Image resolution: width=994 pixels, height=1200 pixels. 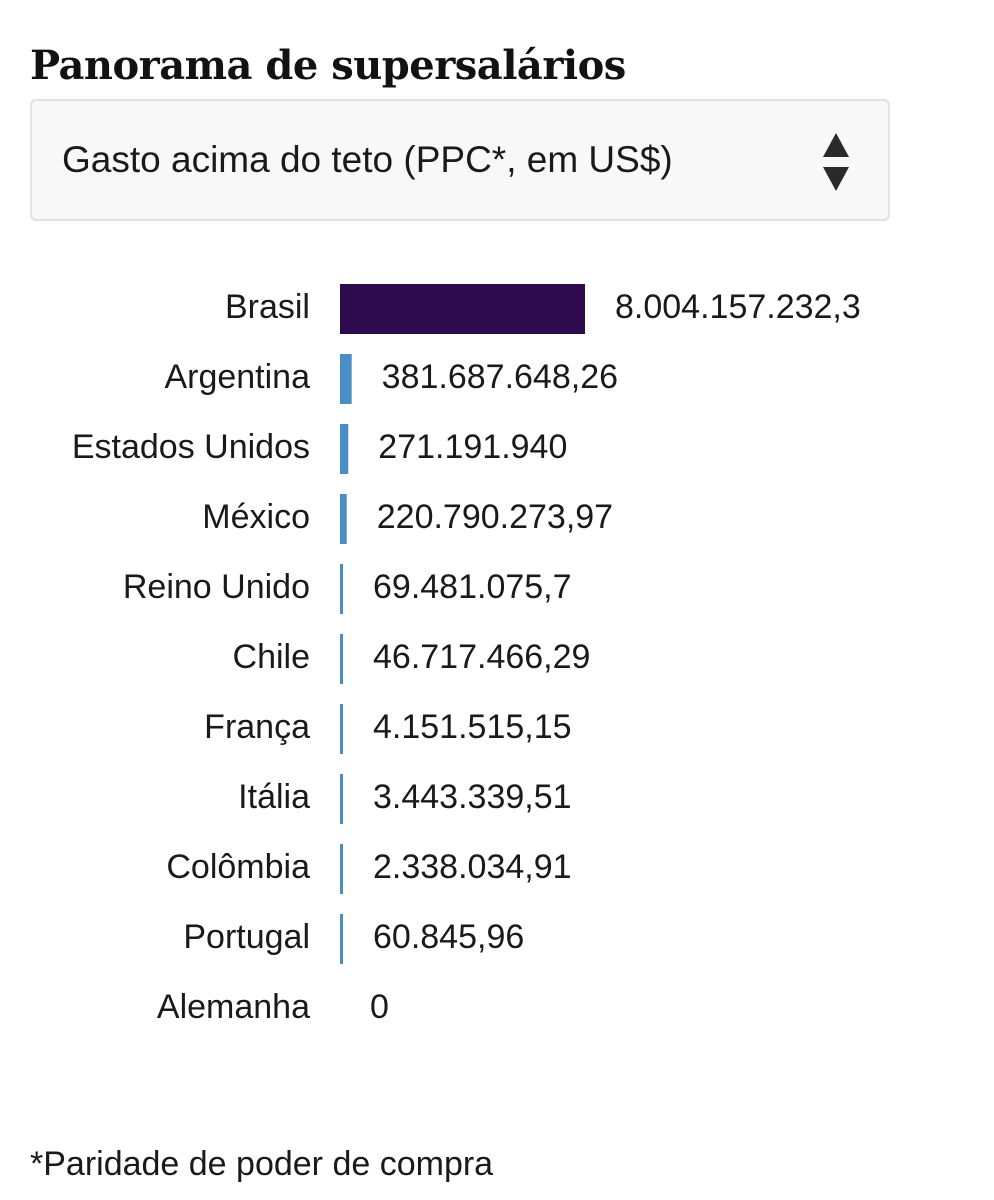 I want to click on metric-select: Gasto acima do teto (PPC*, em US$), so click(x=460, y=160).